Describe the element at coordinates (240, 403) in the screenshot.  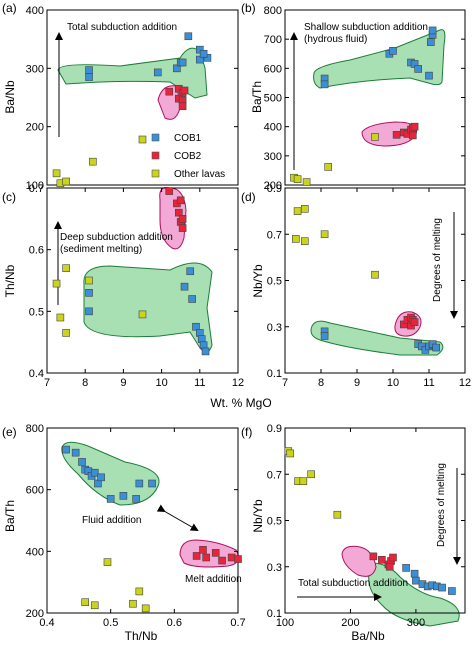
I see `x-axis-label: Wt. % MgO` at that location.